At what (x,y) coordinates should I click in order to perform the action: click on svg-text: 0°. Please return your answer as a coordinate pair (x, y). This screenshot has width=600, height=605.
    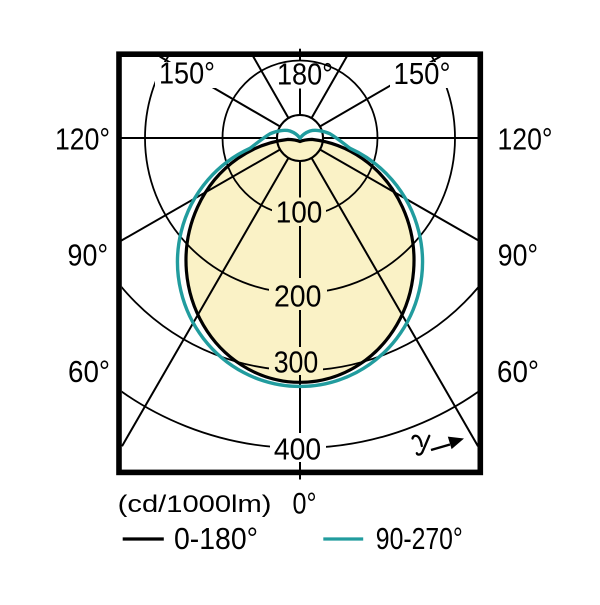
    Looking at the image, I should click on (305, 504).